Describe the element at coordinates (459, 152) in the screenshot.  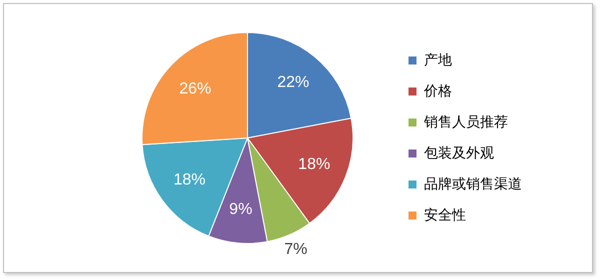
I see `legend-label: 包装及外观` at that location.